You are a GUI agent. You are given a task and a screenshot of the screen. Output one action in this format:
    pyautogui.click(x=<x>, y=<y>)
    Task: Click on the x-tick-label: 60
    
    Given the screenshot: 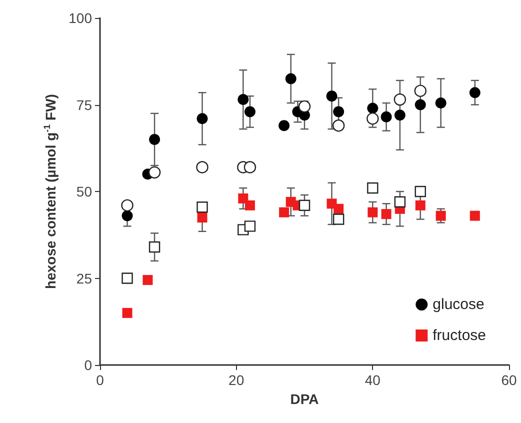 What is the action you would take?
    pyautogui.click(x=509, y=380)
    